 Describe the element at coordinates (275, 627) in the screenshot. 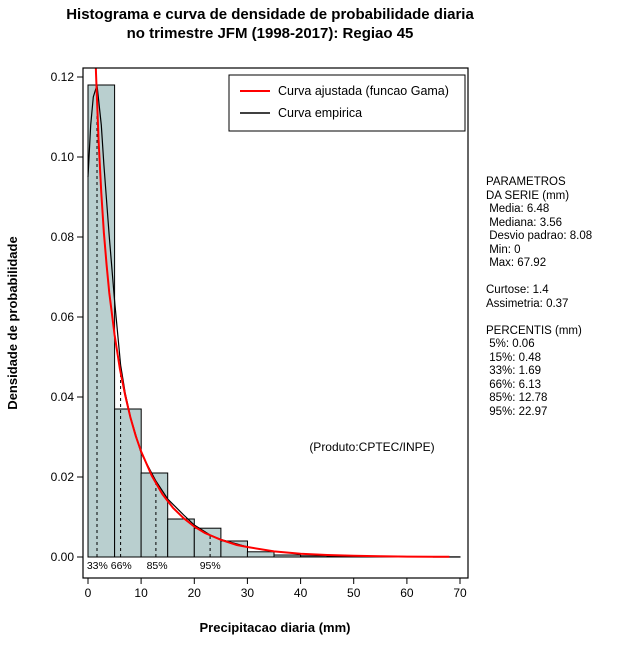

I see `x-axis-label: Precipitacao diaria (mm)` at that location.